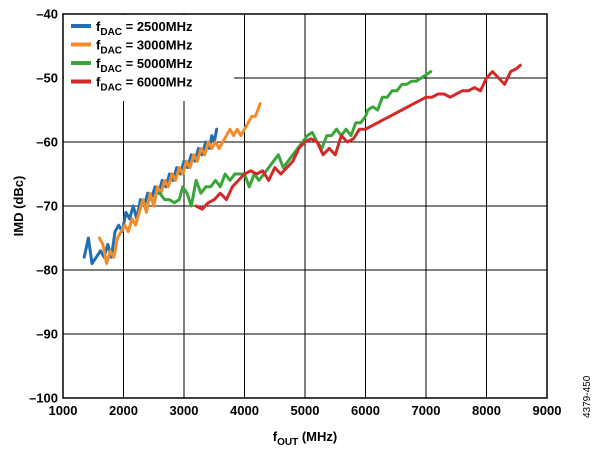 The image size is (600, 451). What do you see at coordinates (547, 410) in the screenshot?
I see `x-tick-label: 9000` at bounding box center [547, 410].